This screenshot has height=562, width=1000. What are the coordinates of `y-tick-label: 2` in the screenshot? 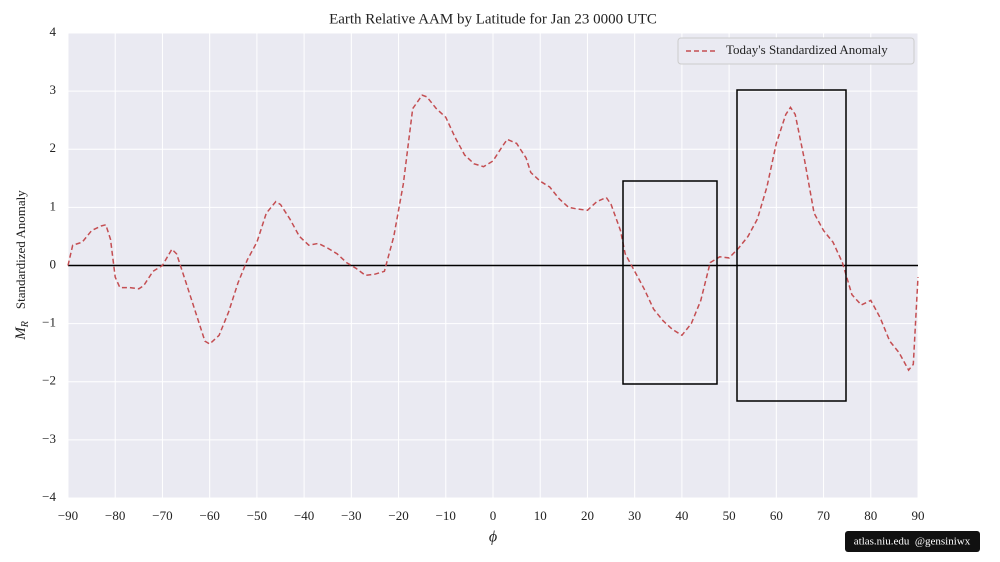 It's located at (53, 147).